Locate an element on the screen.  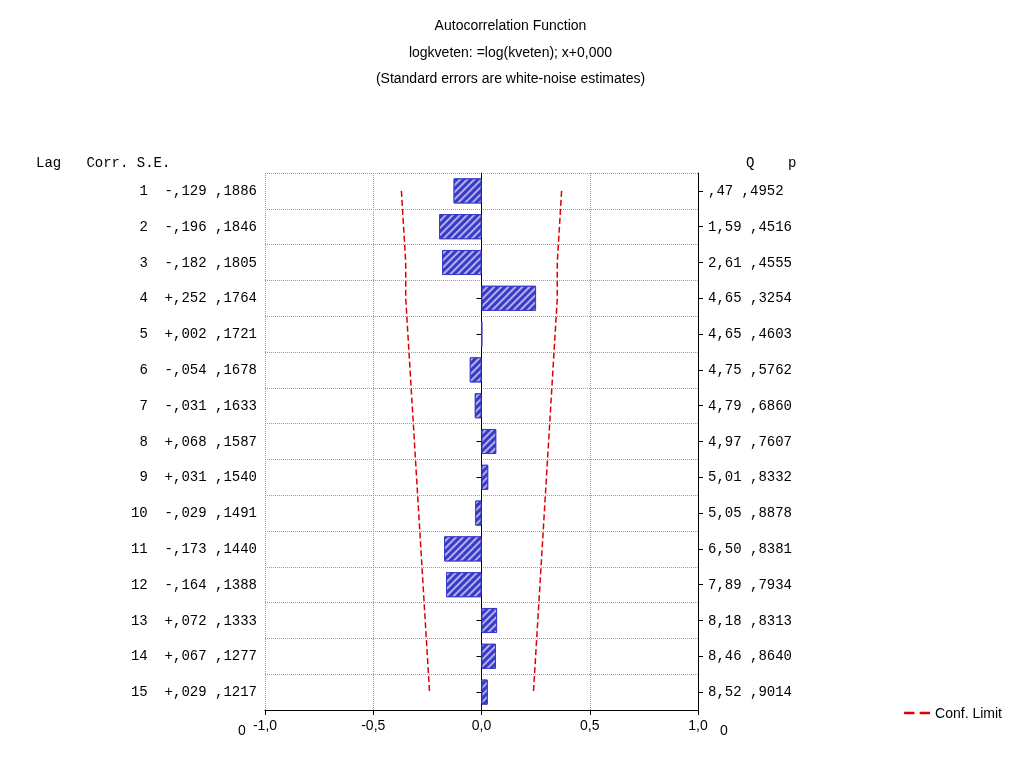
y-tick-label: 4 +,252 ,1764 is located at coordinates (198, 298).